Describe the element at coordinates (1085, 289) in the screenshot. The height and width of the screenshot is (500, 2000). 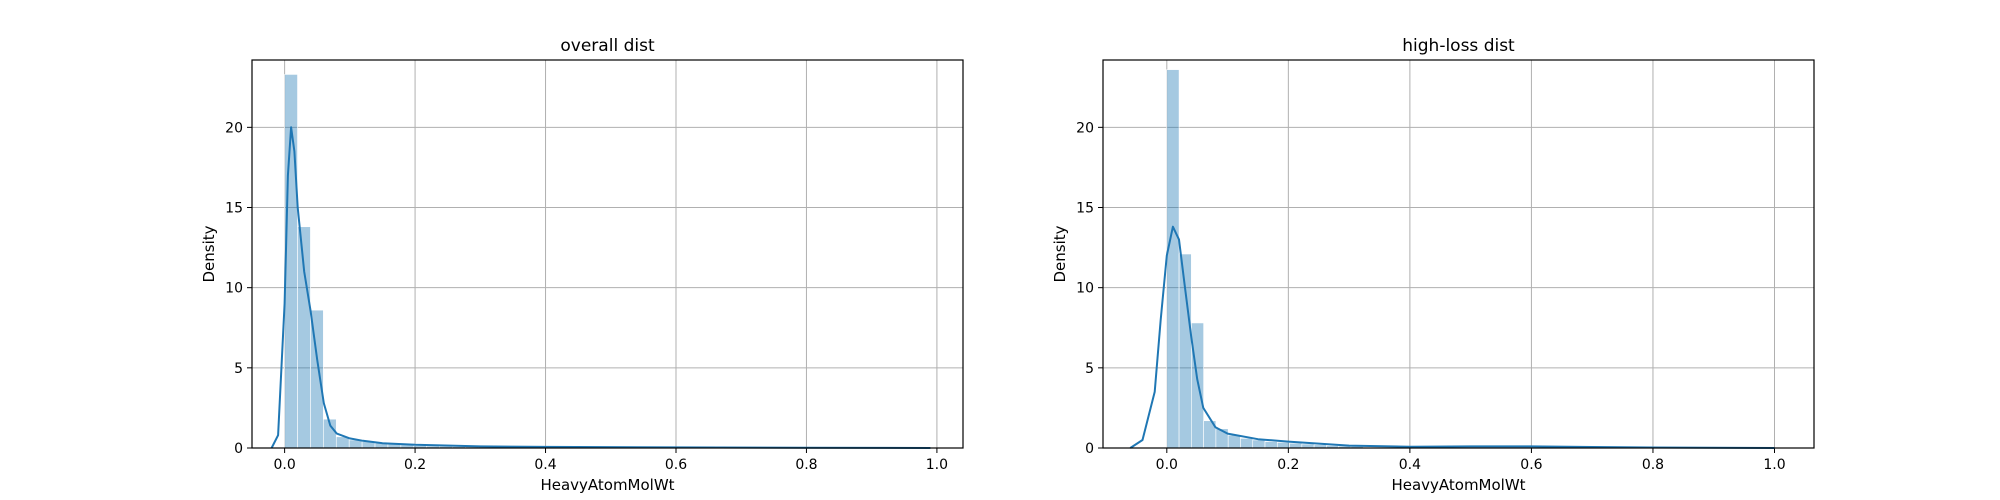
I see `high-loss-dist-ytick-label: 10` at that location.